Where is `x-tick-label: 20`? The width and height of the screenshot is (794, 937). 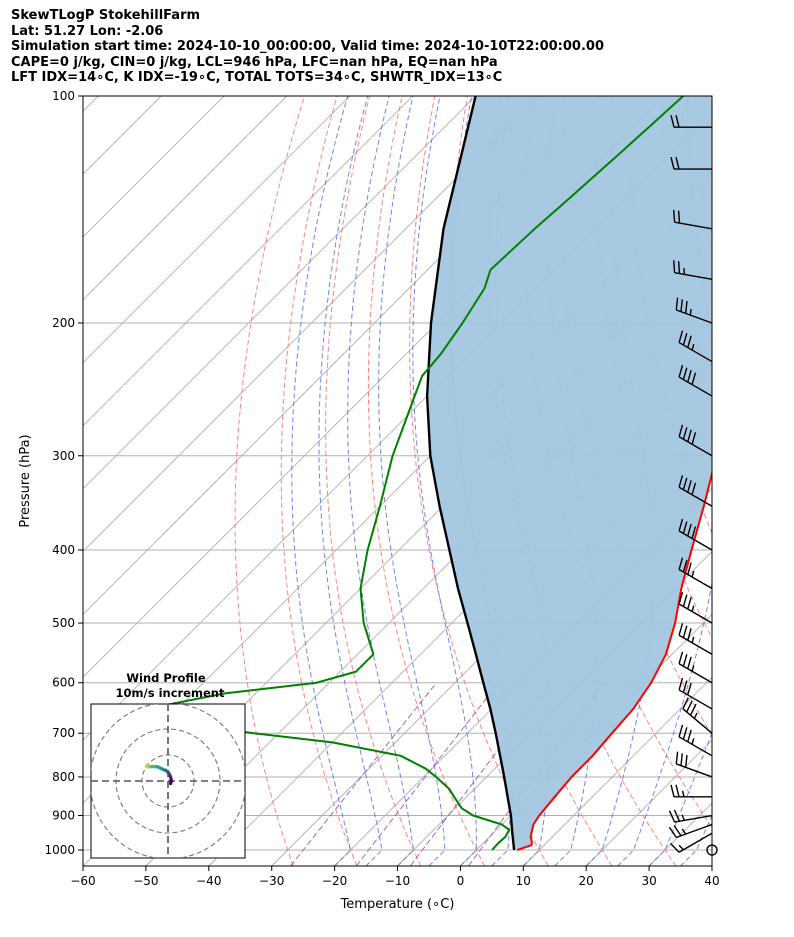
x-tick-label: 20 is located at coordinates (586, 881).